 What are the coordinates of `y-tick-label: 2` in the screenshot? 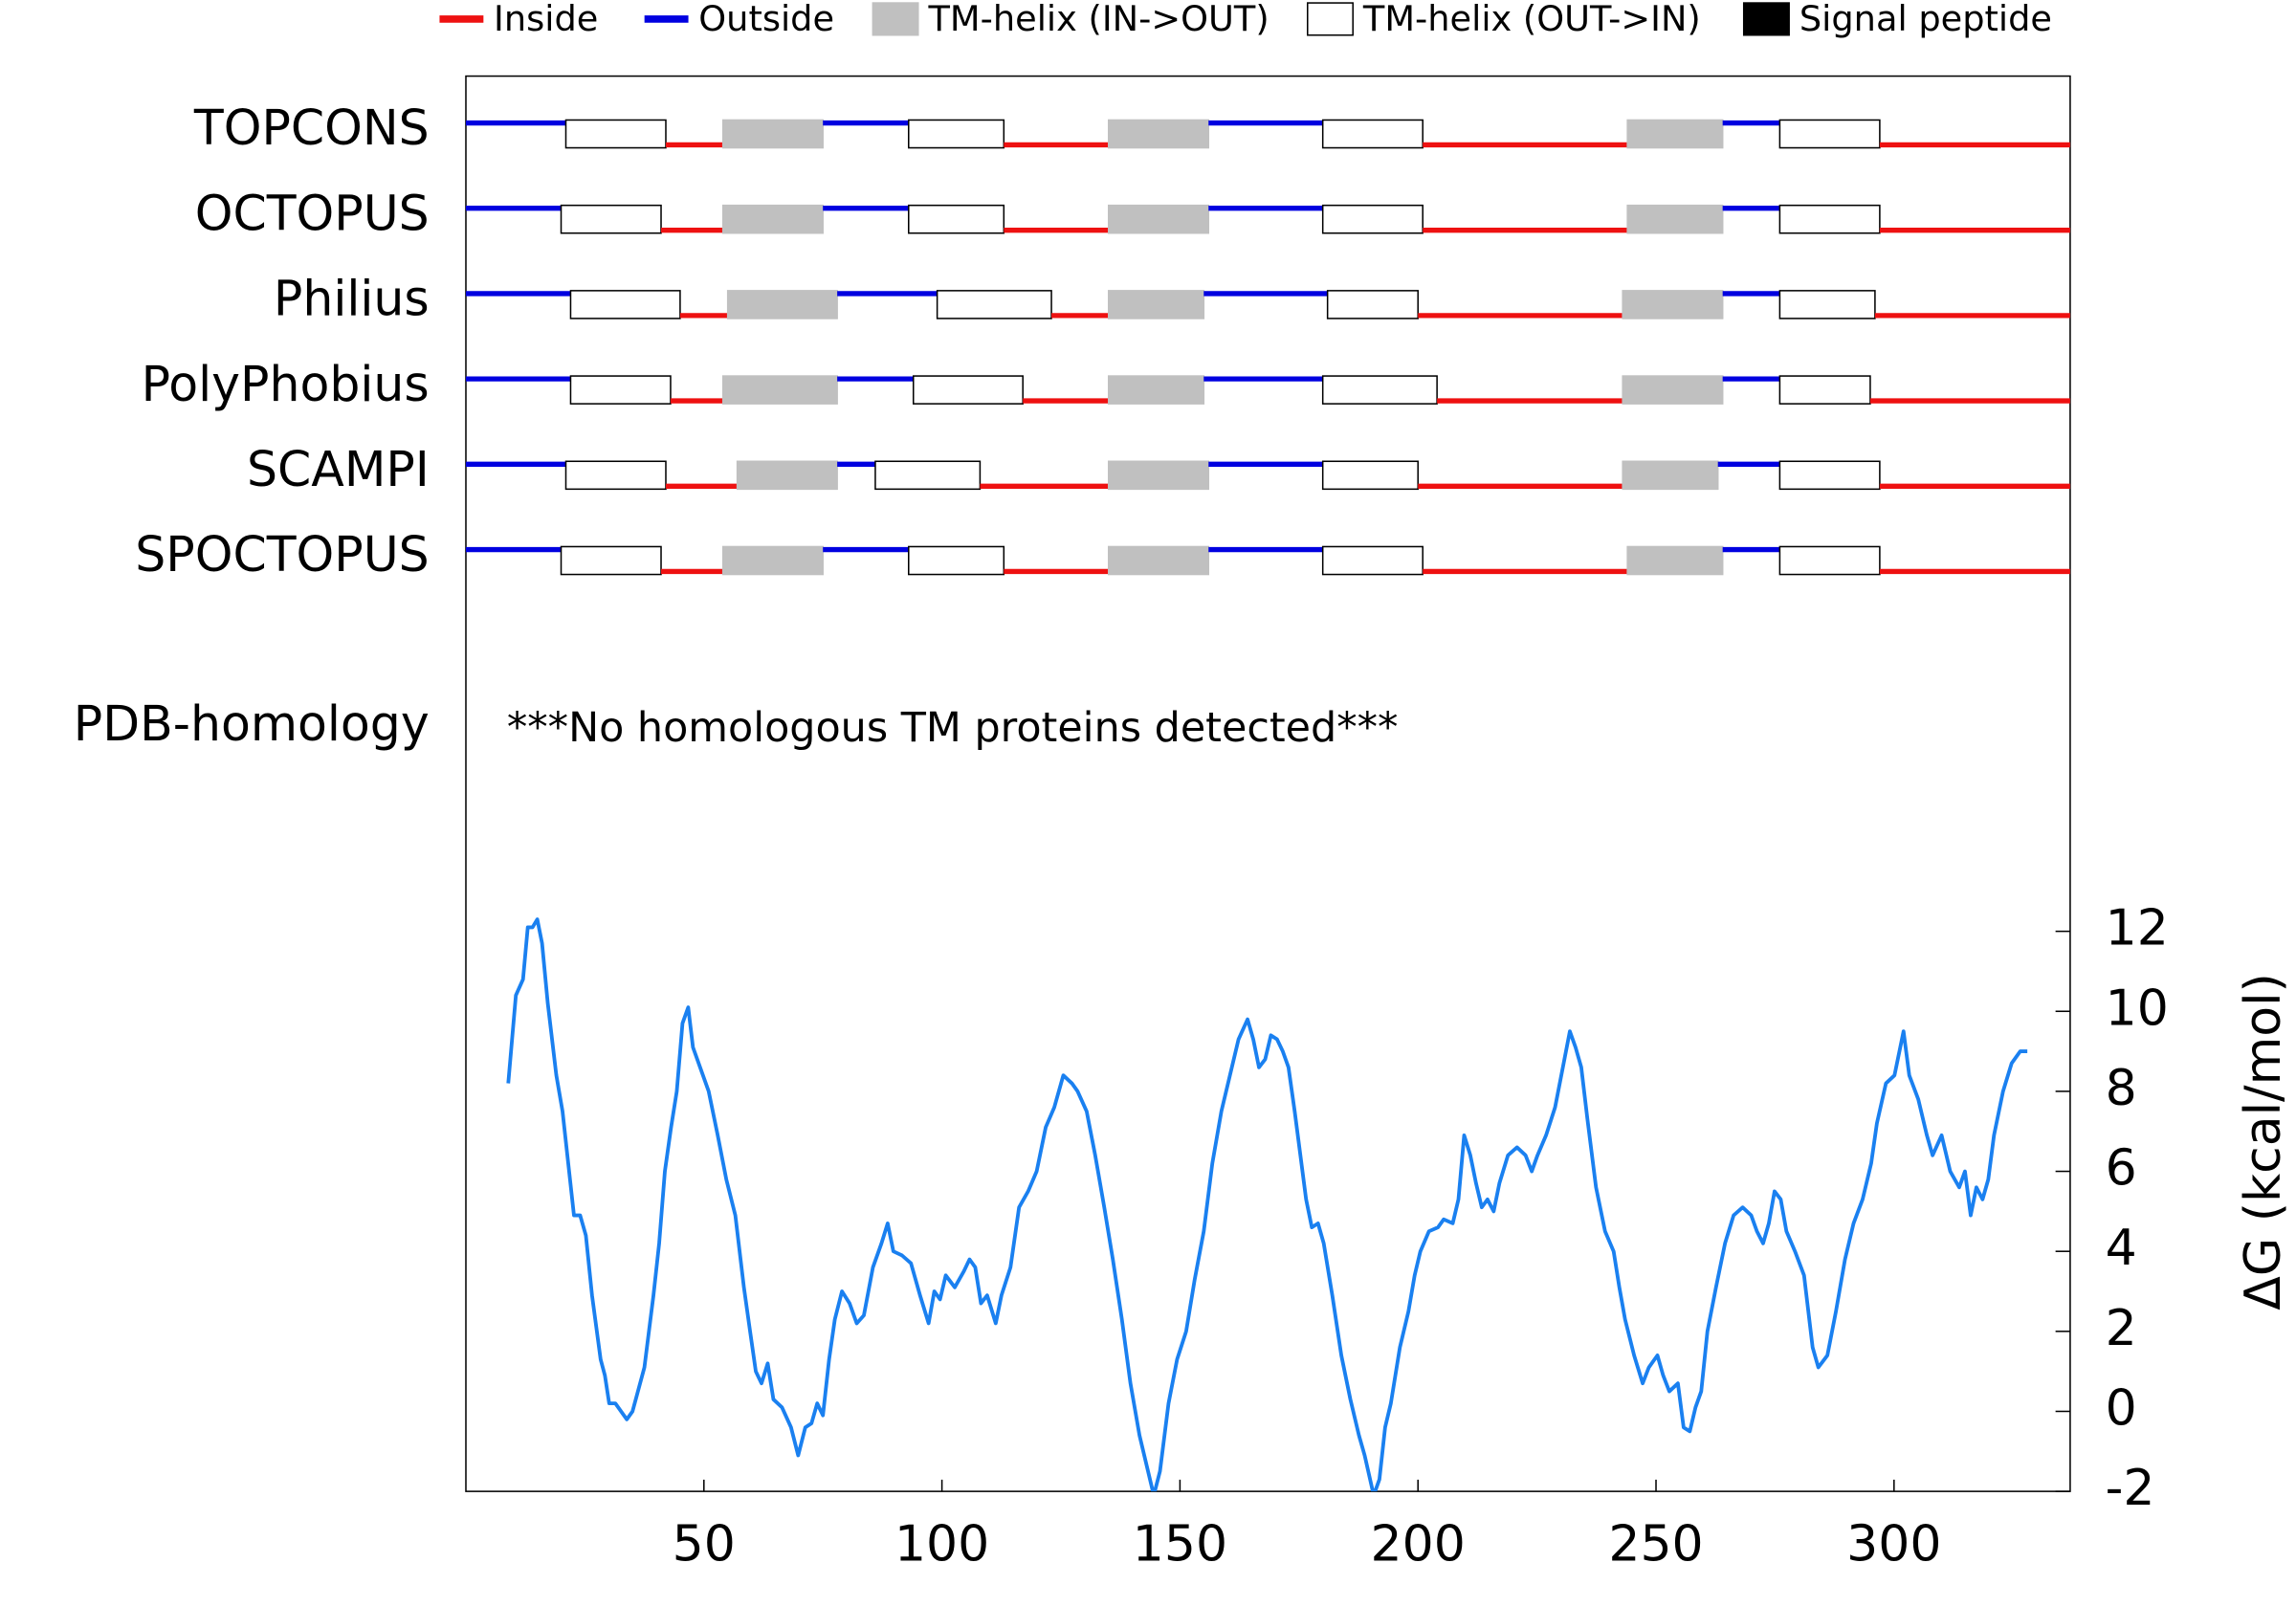 It's located at (2122, 1328).